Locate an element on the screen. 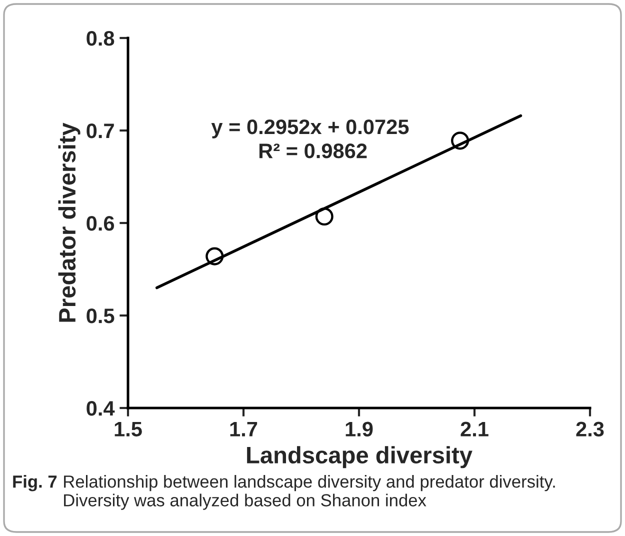 Image resolution: width=625 pixels, height=536 pixels. y-axis-title: Predator diversity is located at coordinates (69, 222).